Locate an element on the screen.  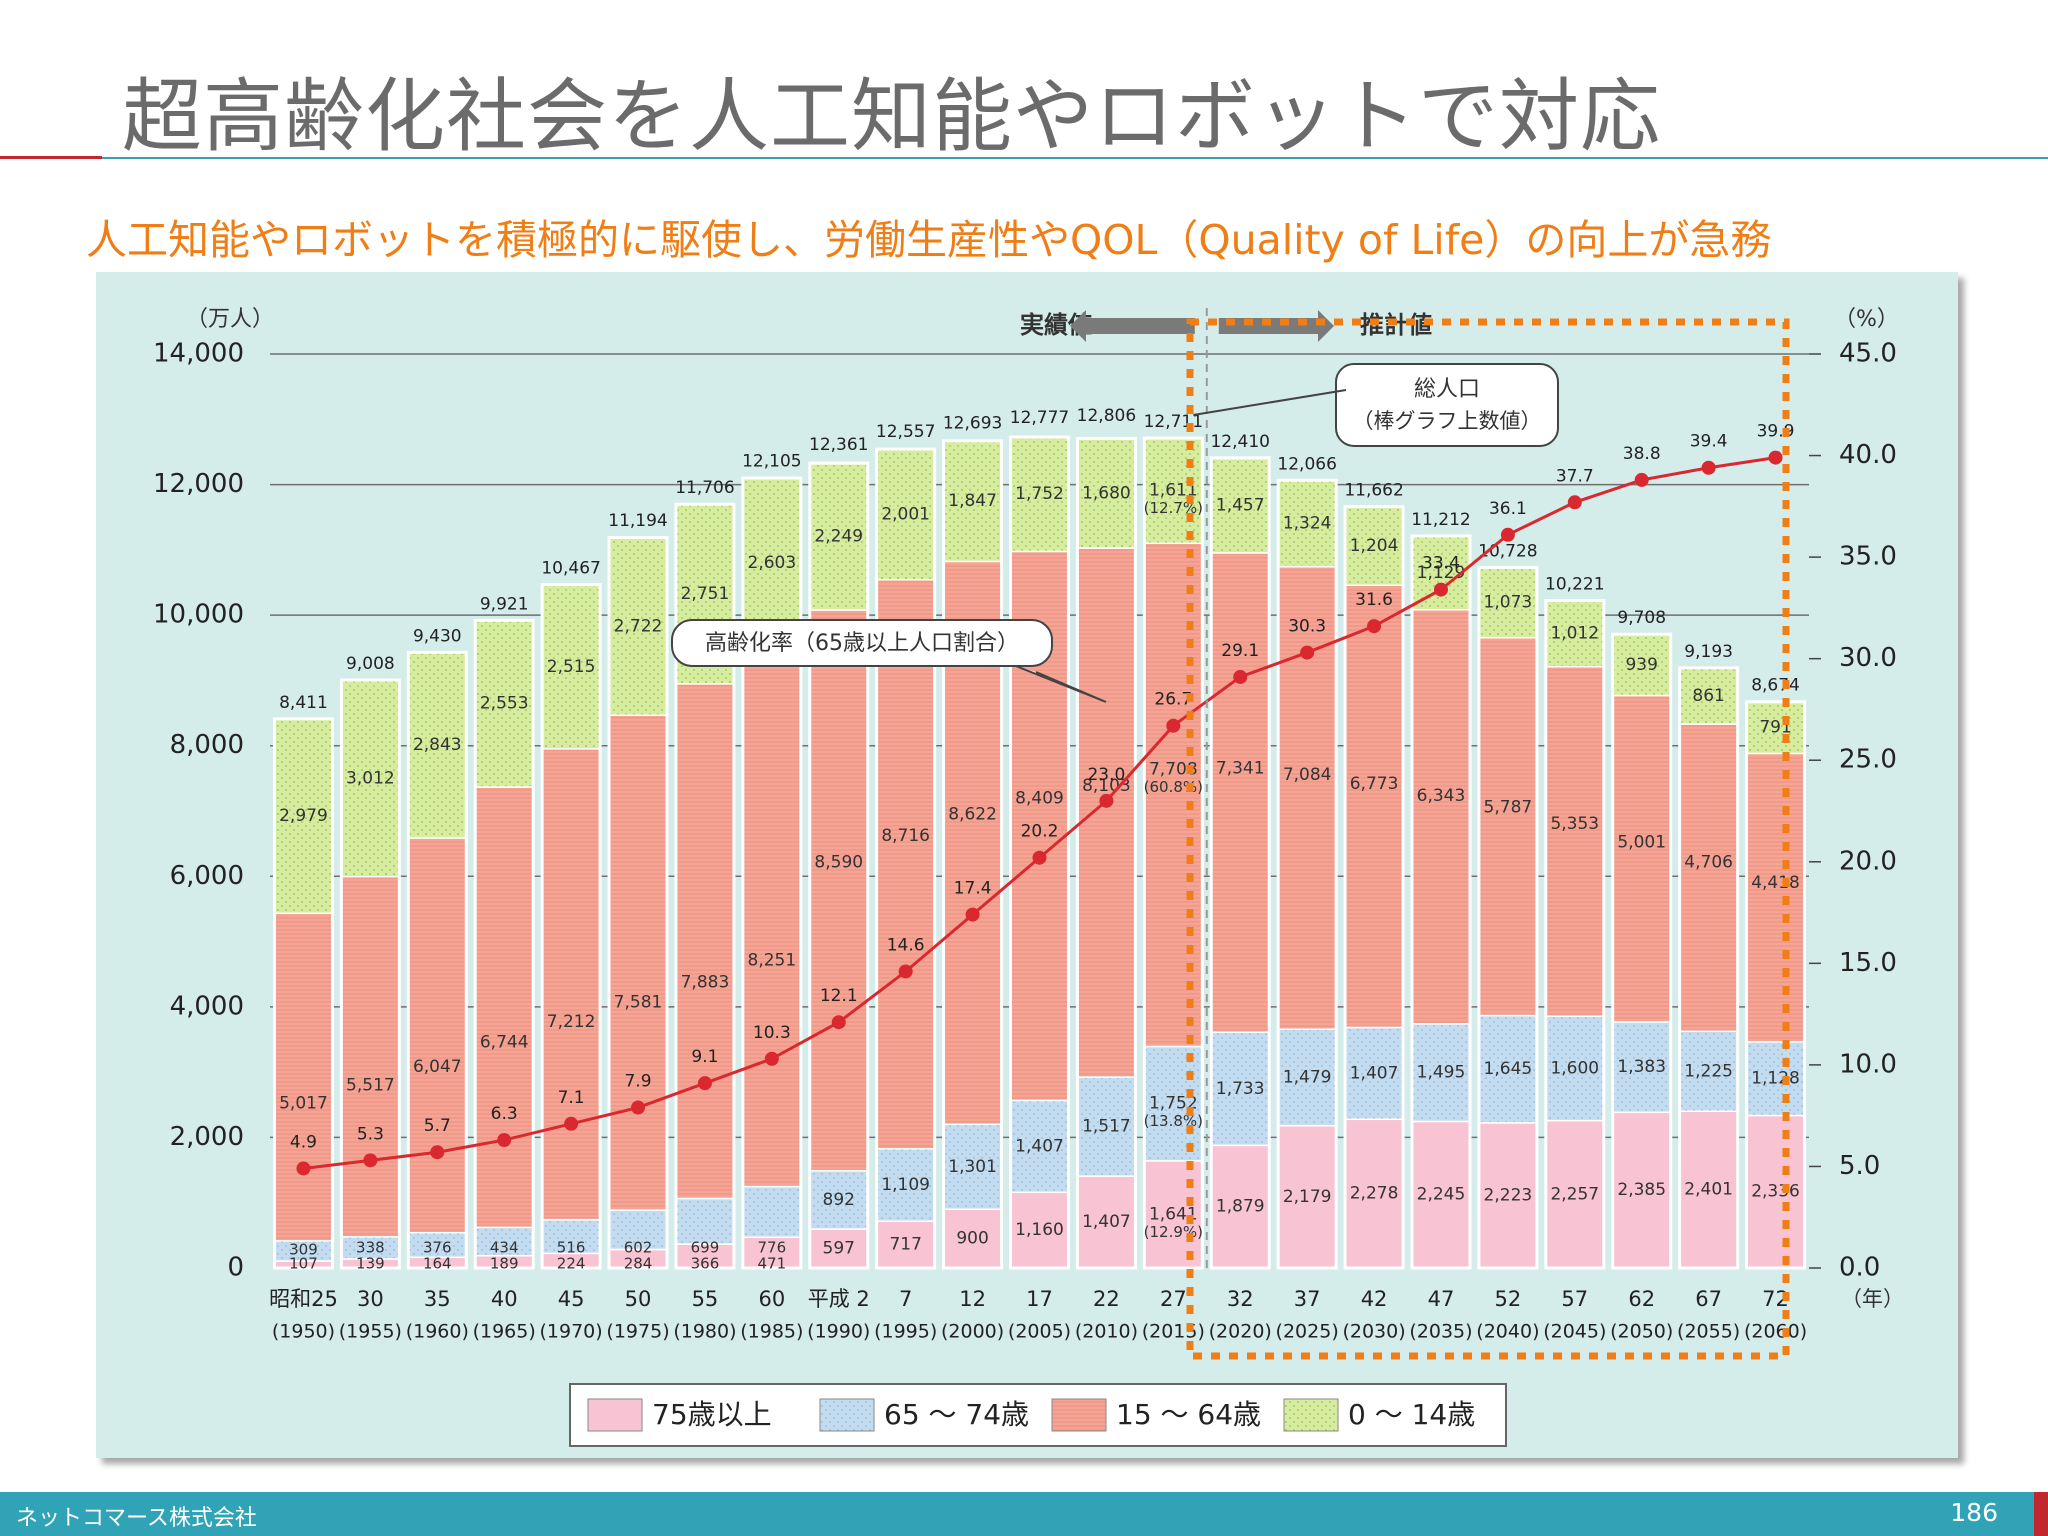
x-tick-label: 30 is located at coordinates (370, 1299).